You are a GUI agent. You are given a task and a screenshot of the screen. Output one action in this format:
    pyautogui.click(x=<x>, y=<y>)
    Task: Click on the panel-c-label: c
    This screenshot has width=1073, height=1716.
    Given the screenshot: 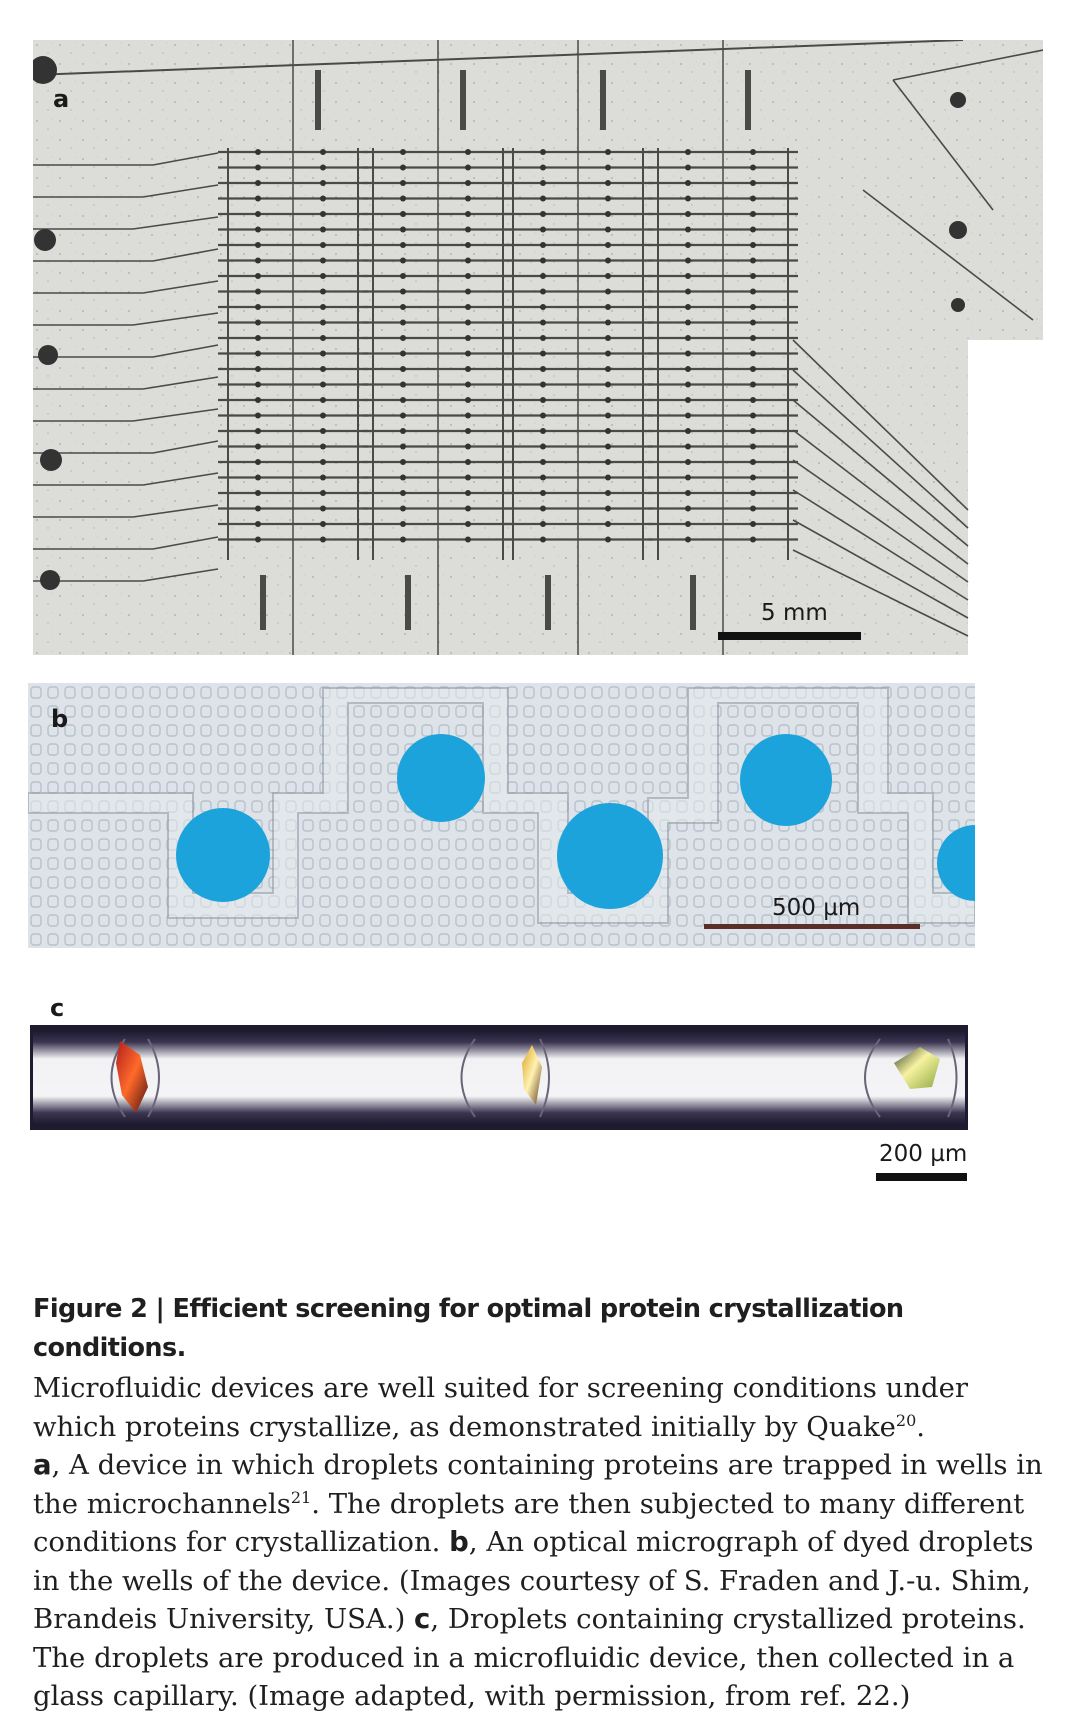 What is the action you would take?
    pyautogui.click(x=57, y=1008)
    